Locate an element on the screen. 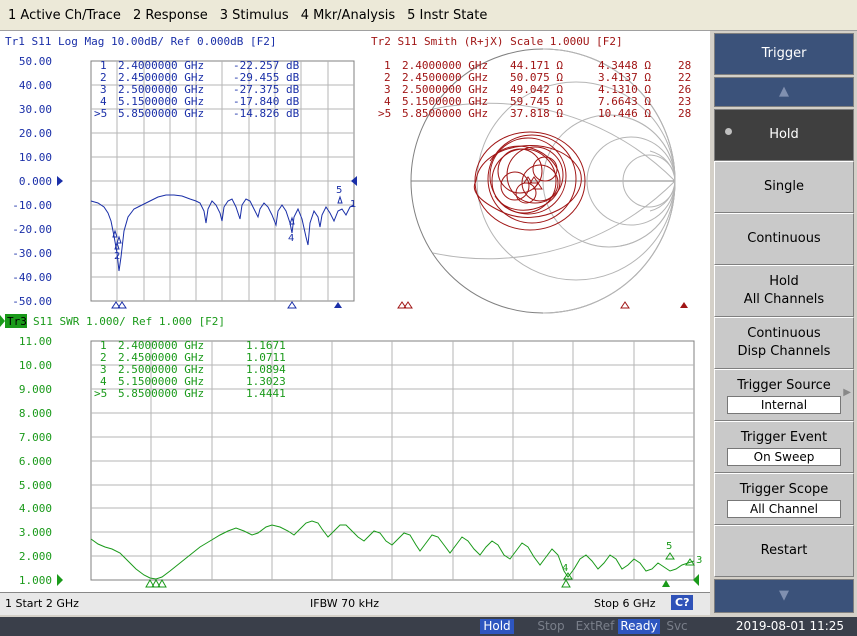 This screenshot has height=636, width=857. trace3-marker-id: >5 is located at coordinates (100, 393).